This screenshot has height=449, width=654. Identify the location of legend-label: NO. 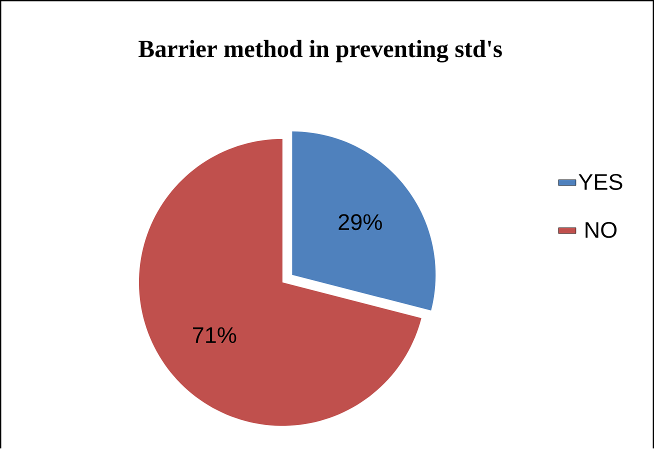
(601, 230).